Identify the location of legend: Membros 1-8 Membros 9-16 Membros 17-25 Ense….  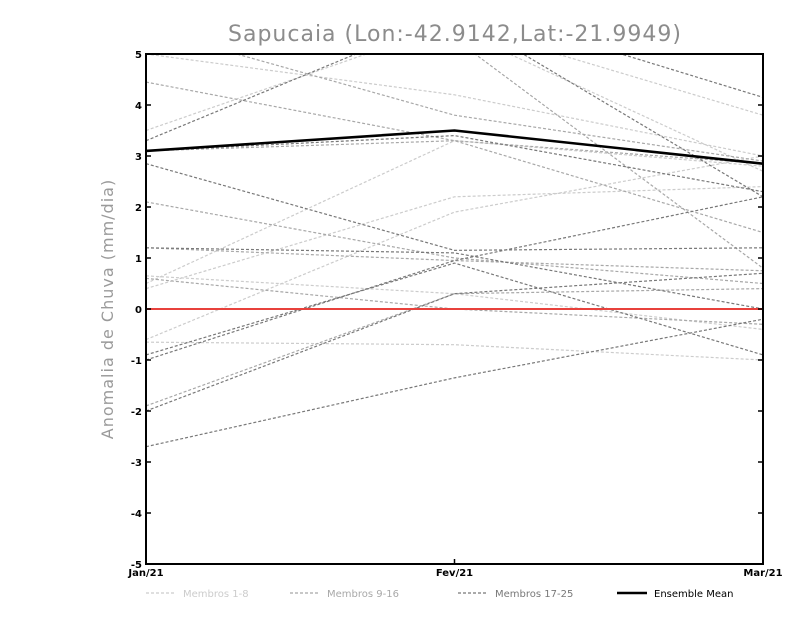
(439, 594).